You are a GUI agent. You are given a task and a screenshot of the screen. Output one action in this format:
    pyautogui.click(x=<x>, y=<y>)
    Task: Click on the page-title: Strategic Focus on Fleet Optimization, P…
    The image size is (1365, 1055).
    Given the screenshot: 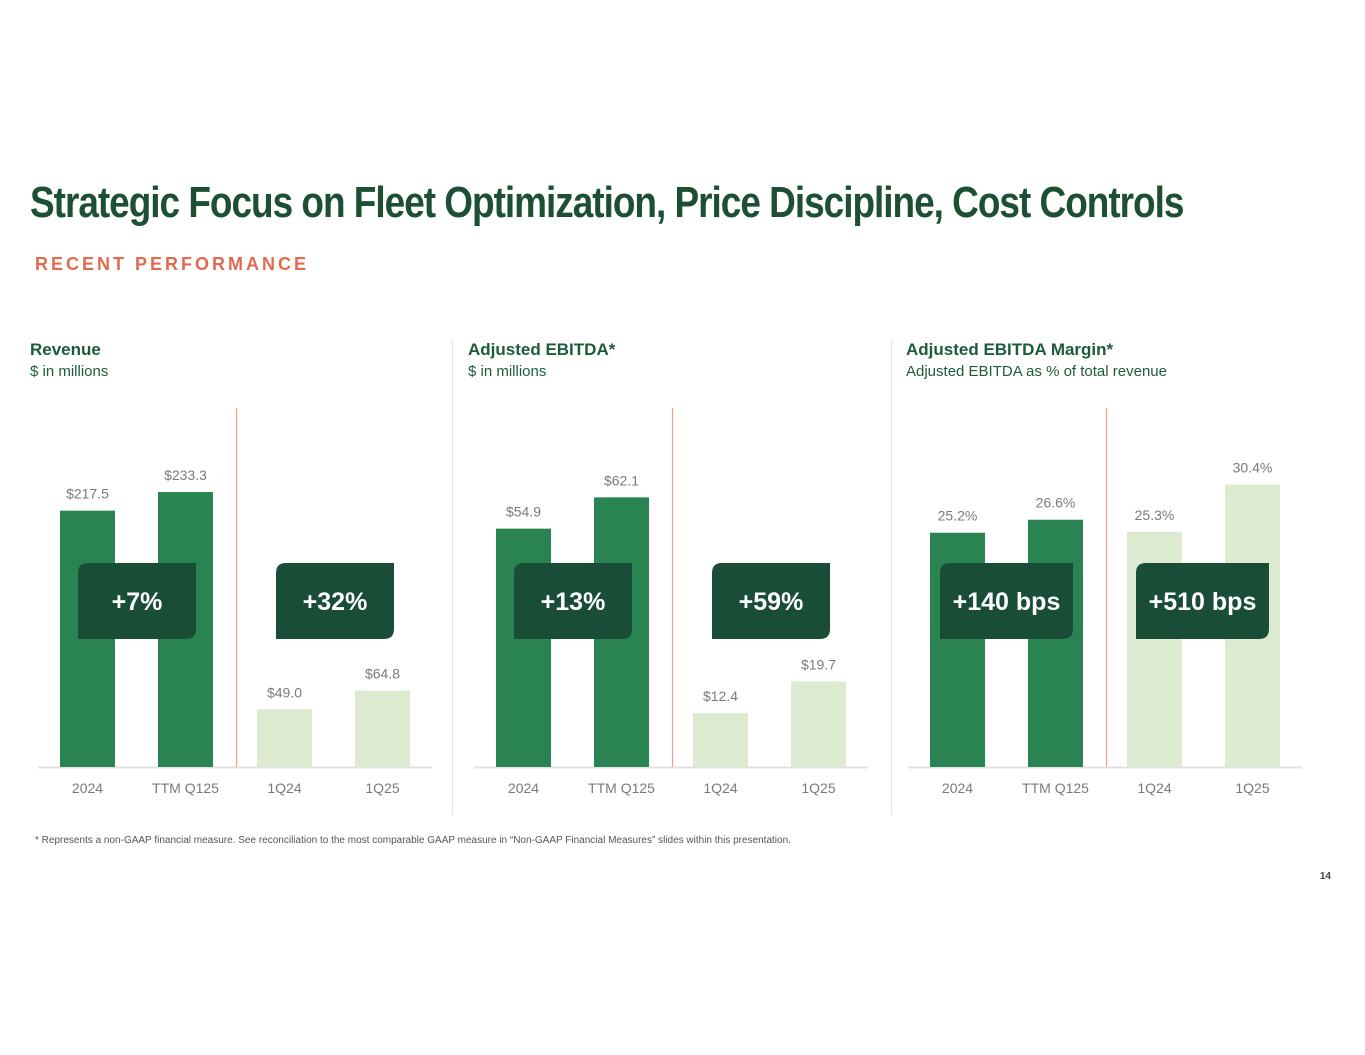 What is the action you would take?
    pyautogui.click(x=607, y=202)
    